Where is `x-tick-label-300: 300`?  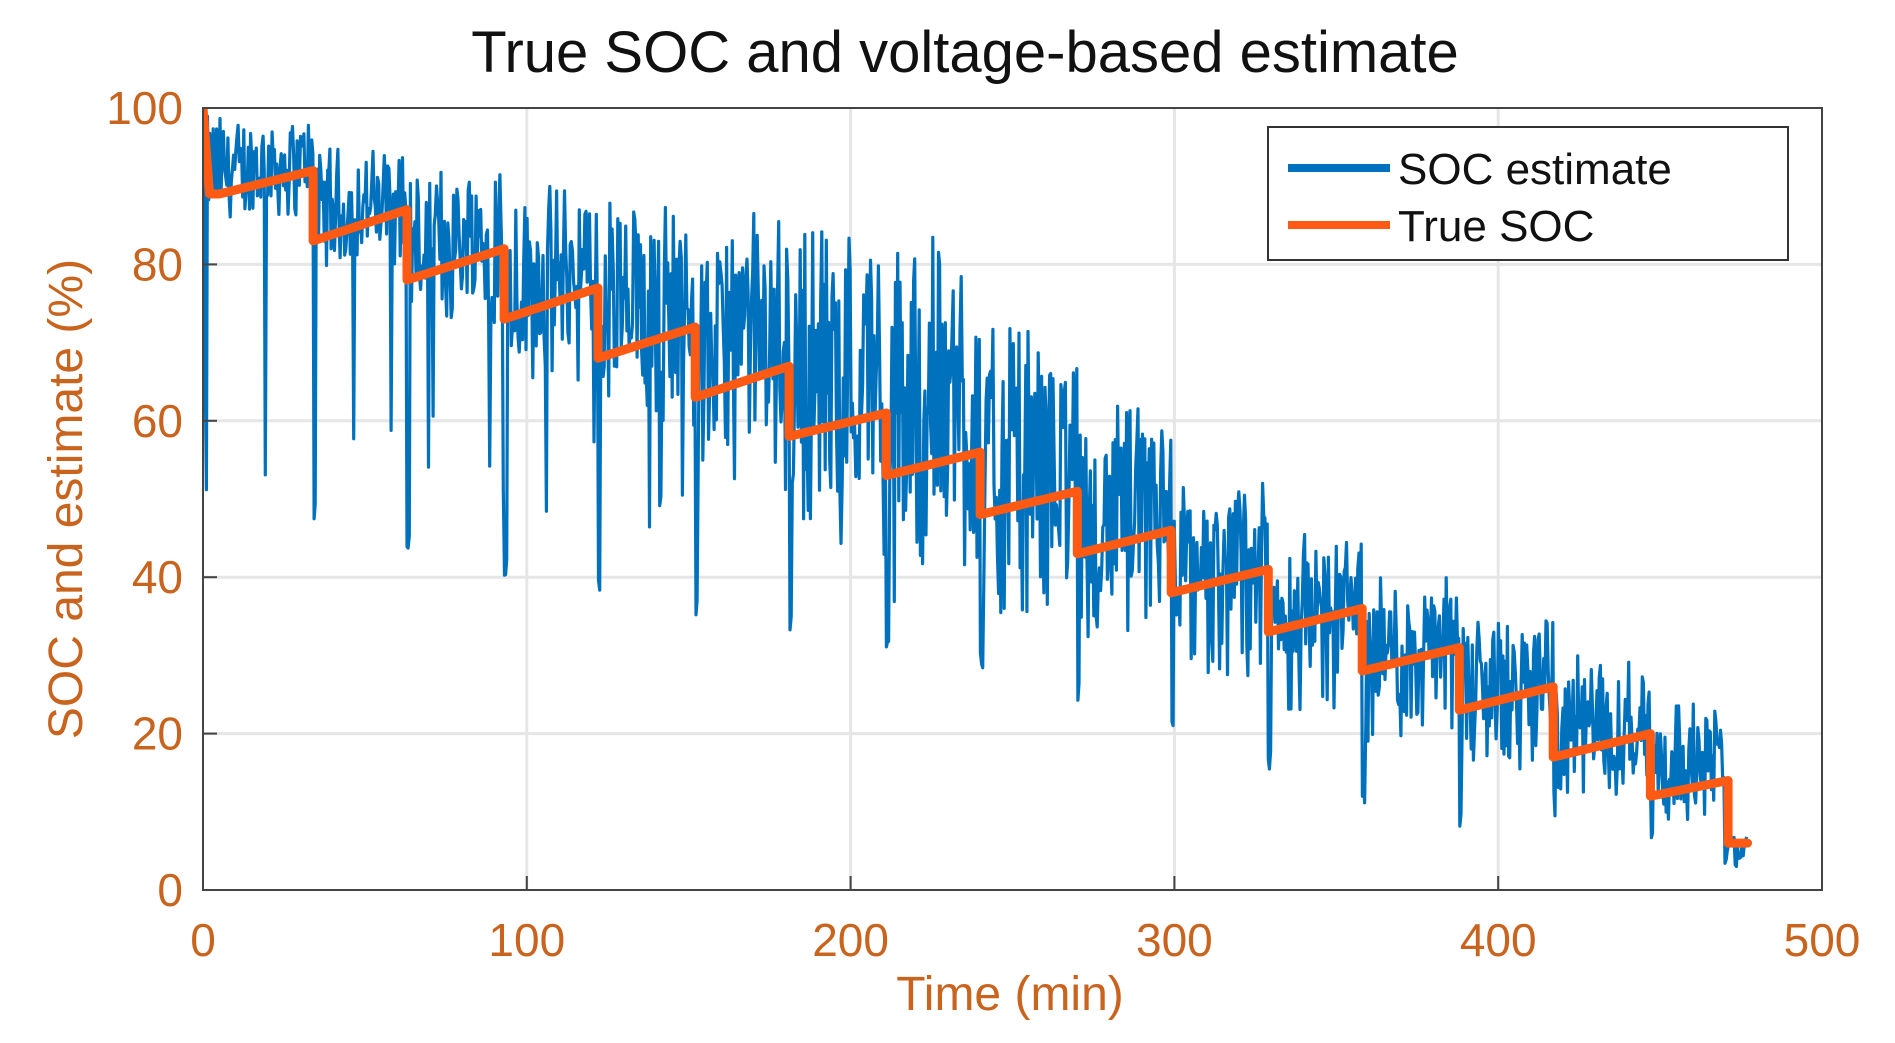
x-tick-label-300: 300 is located at coordinates (1174, 940).